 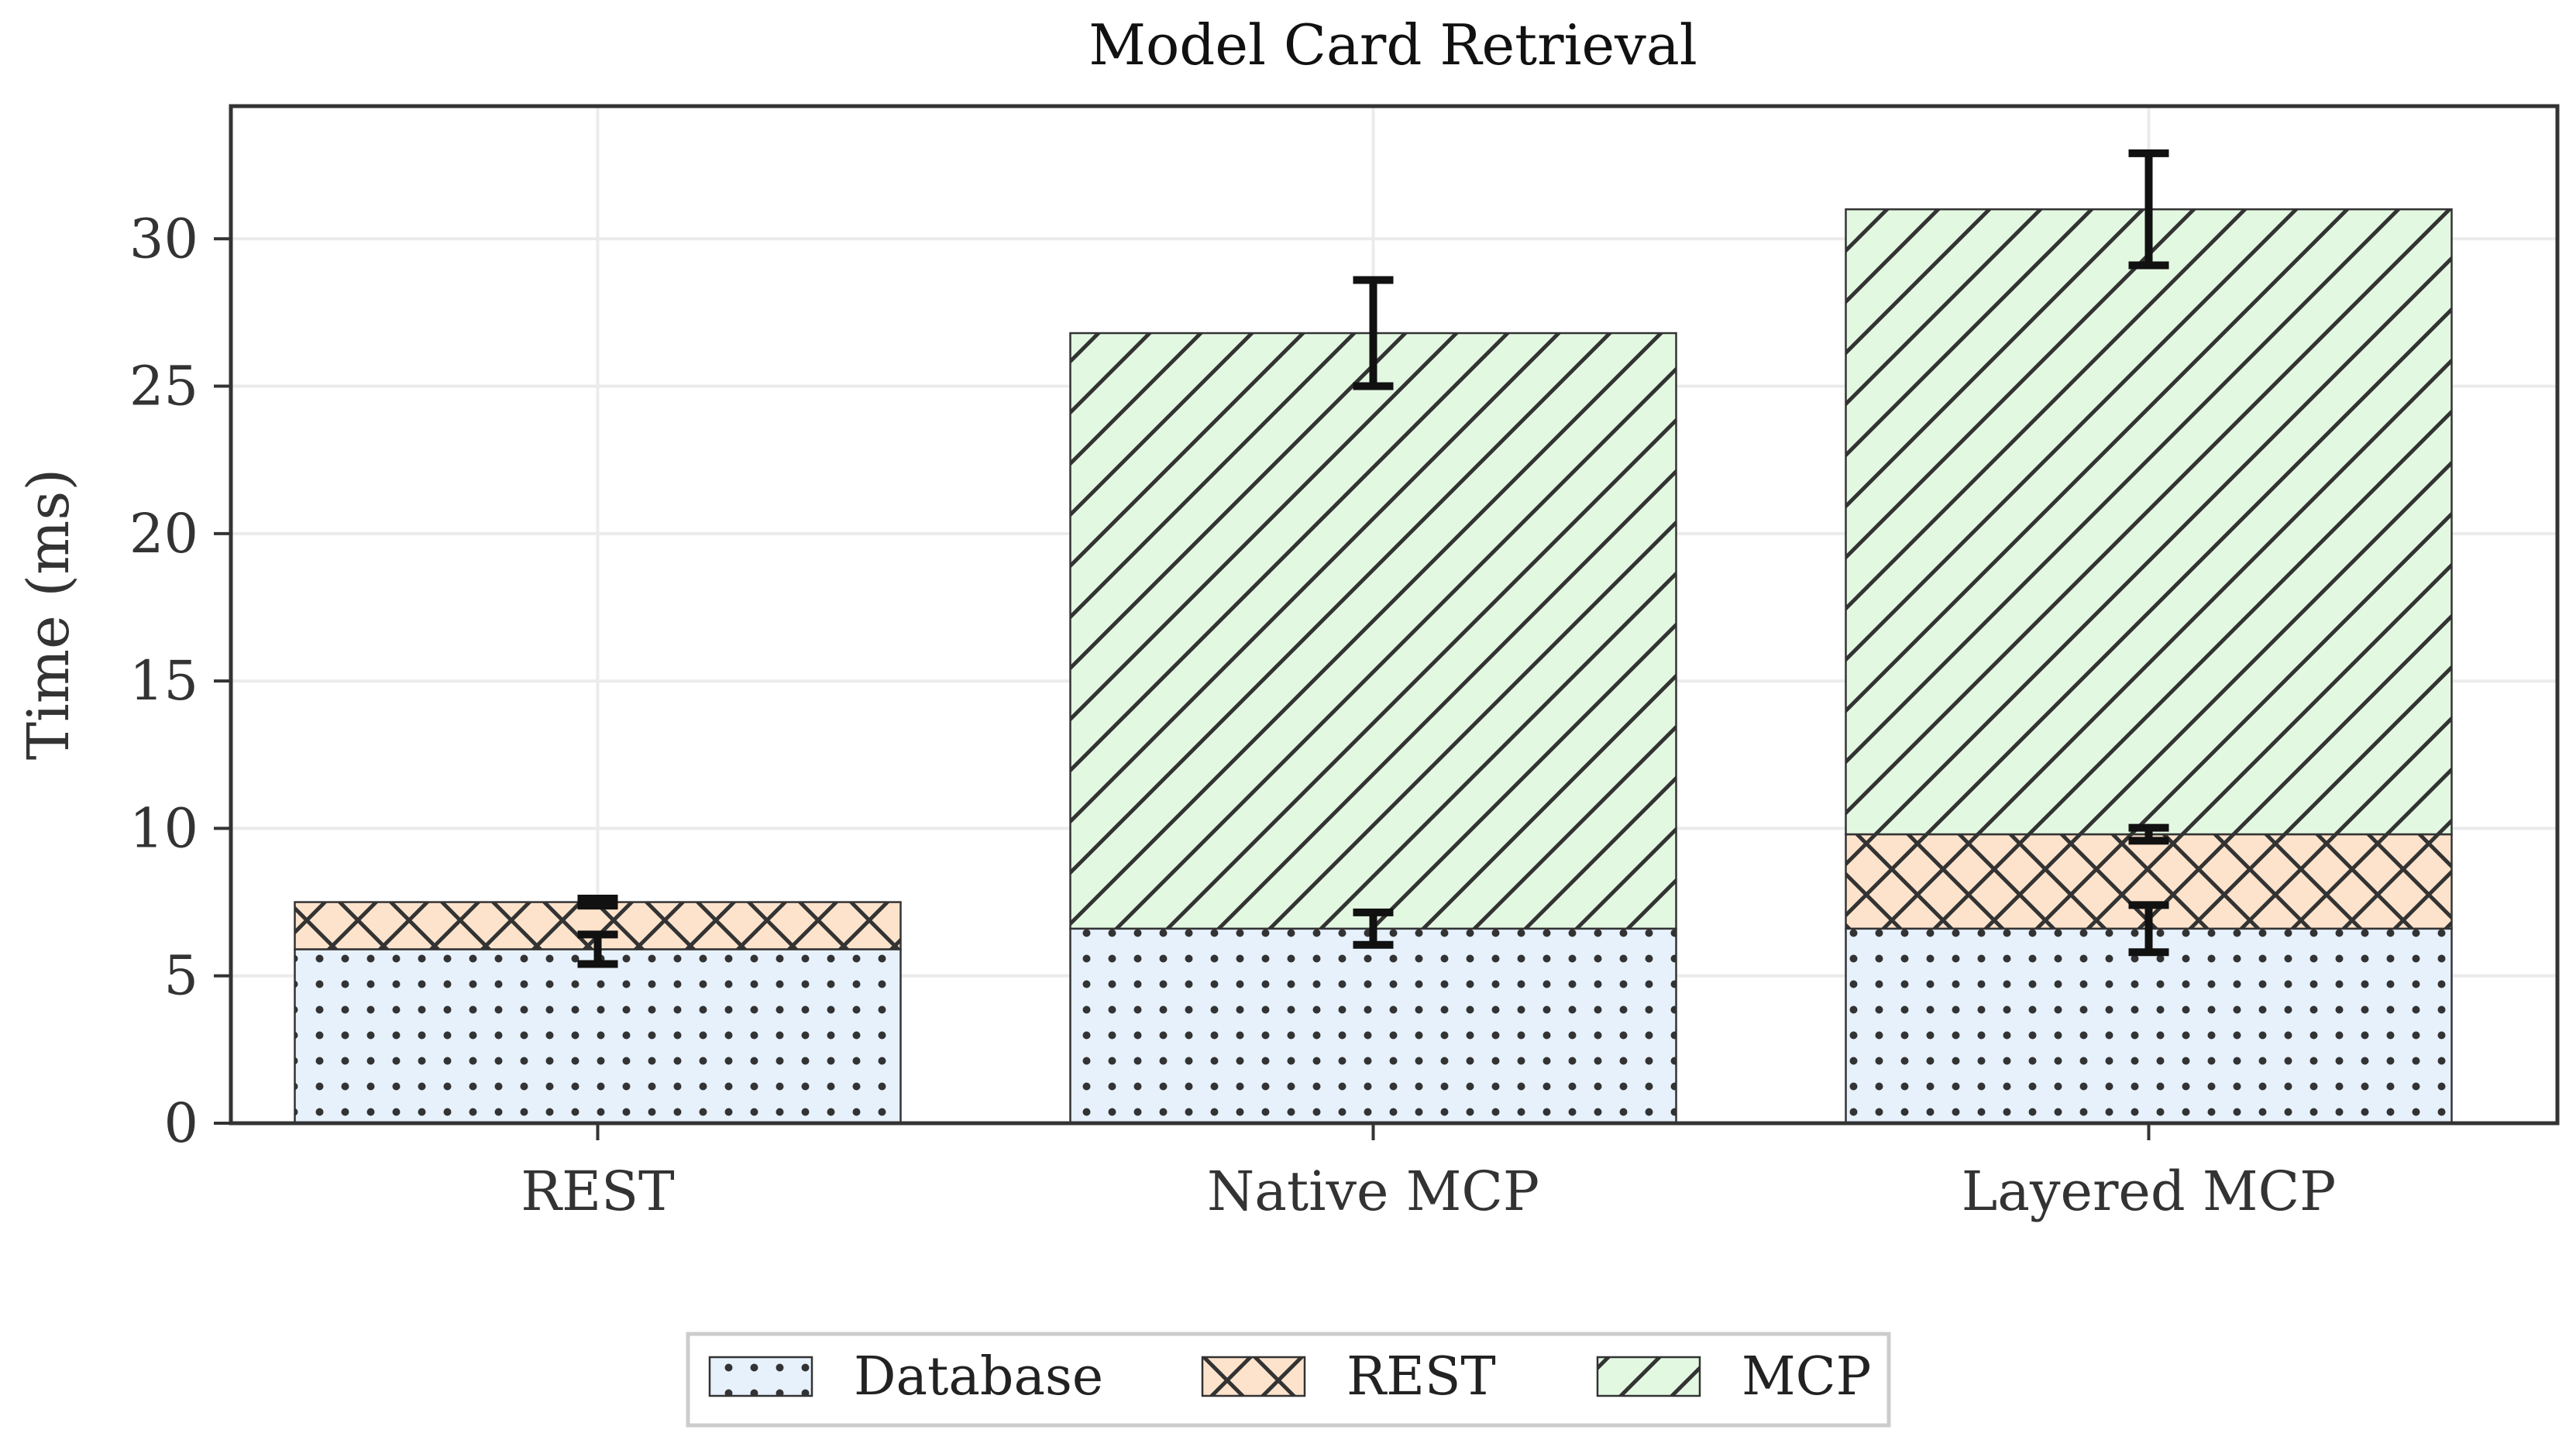 I want to click on error-bar-layered-mcp-rest, so click(x=2148, y=834).